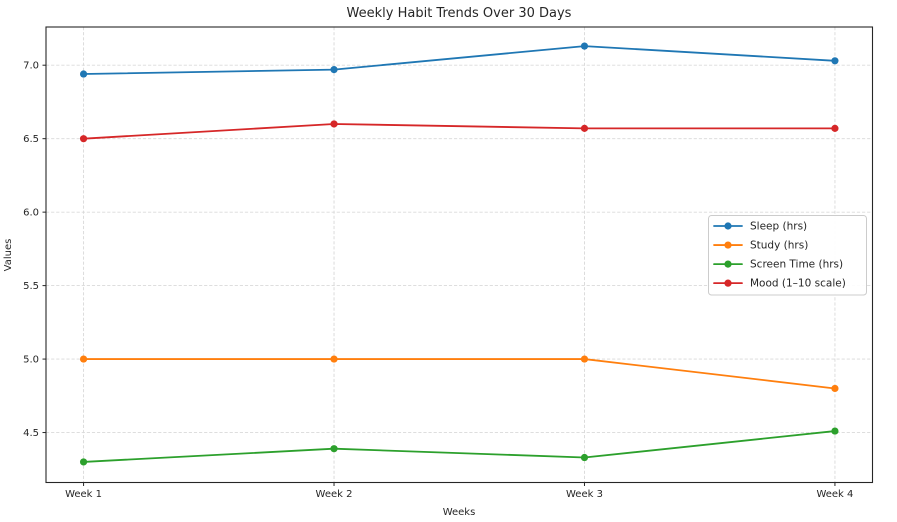 Image resolution: width=897 pixels, height=522 pixels. I want to click on legend-label: Study (hrs), so click(779, 246).